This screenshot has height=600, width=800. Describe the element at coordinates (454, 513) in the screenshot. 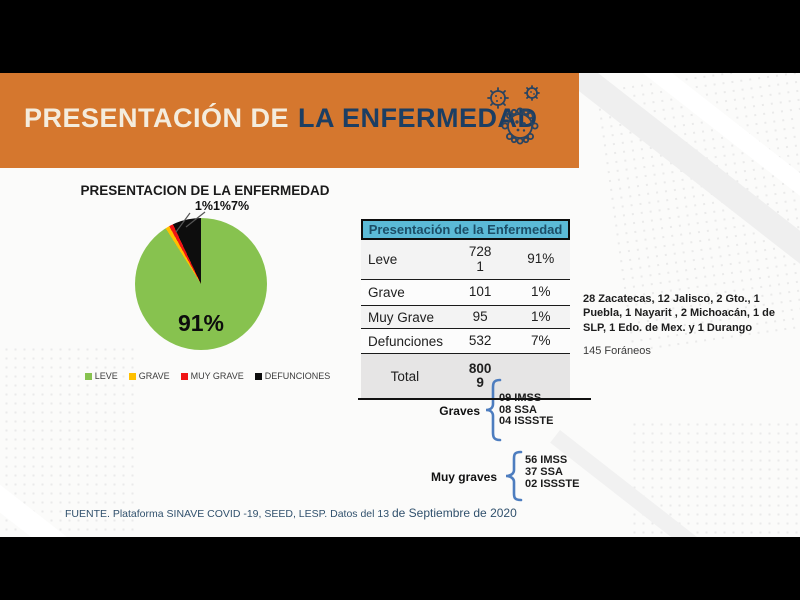

I see `source-date: de Septiembre de 2020` at that location.